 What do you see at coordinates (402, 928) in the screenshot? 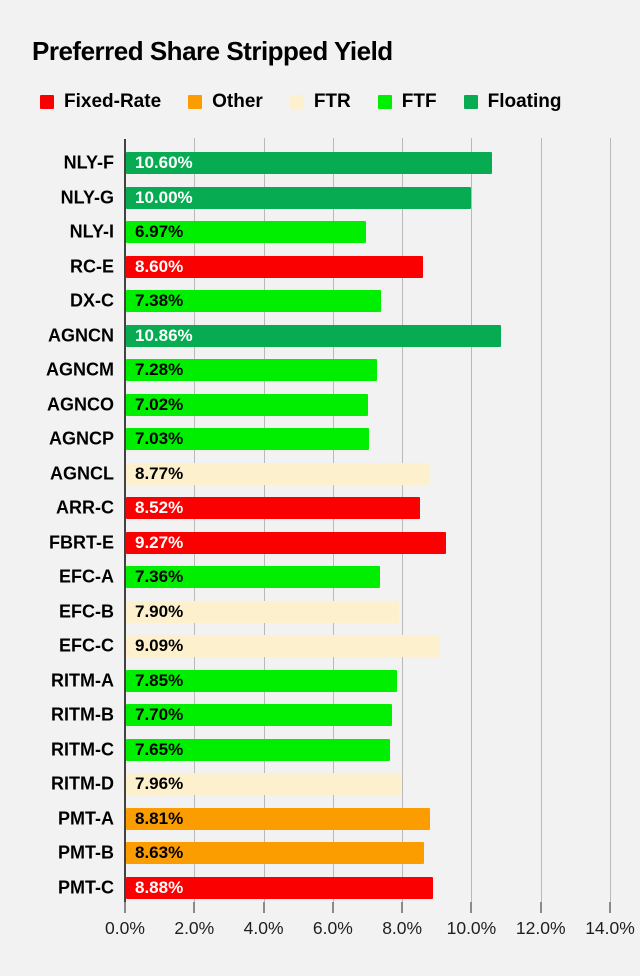
I see `x-axis-tick-label: 8.0%` at bounding box center [402, 928].